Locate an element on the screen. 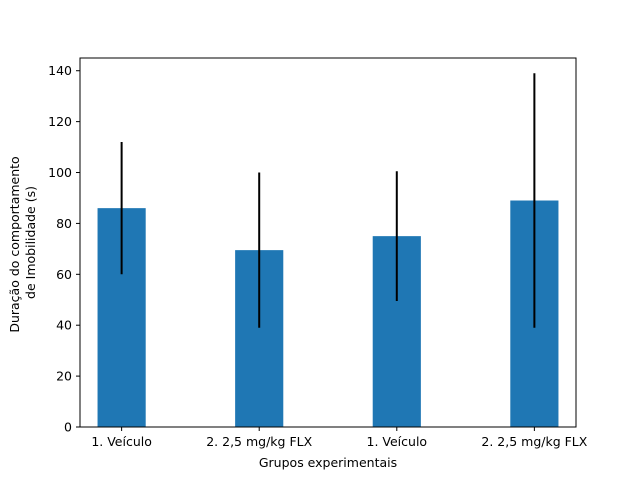  y-tick-label-60: 60 is located at coordinates (64, 274).